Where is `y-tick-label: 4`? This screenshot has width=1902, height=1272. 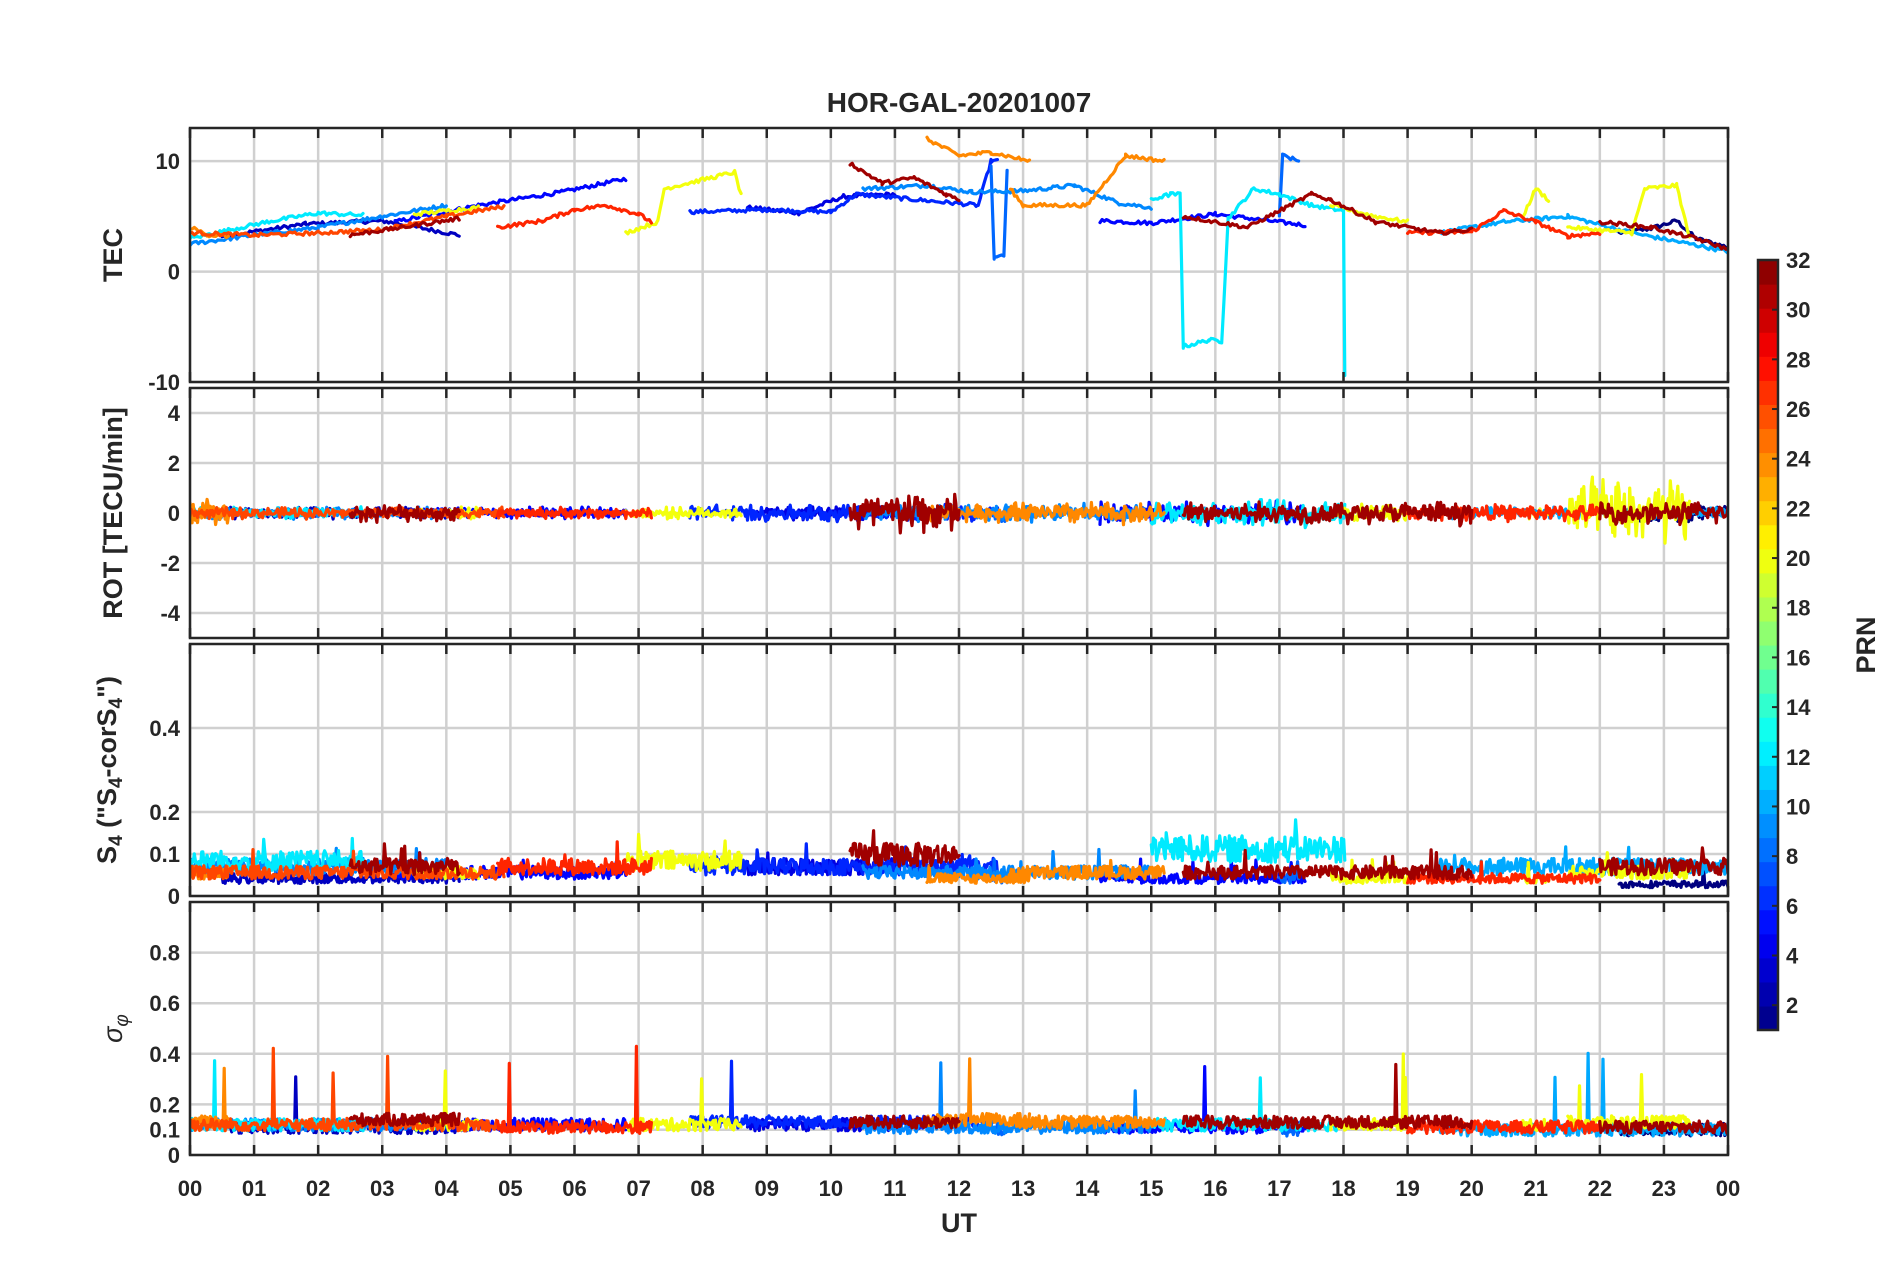
y-tick-label: 4 is located at coordinates (174, 413).